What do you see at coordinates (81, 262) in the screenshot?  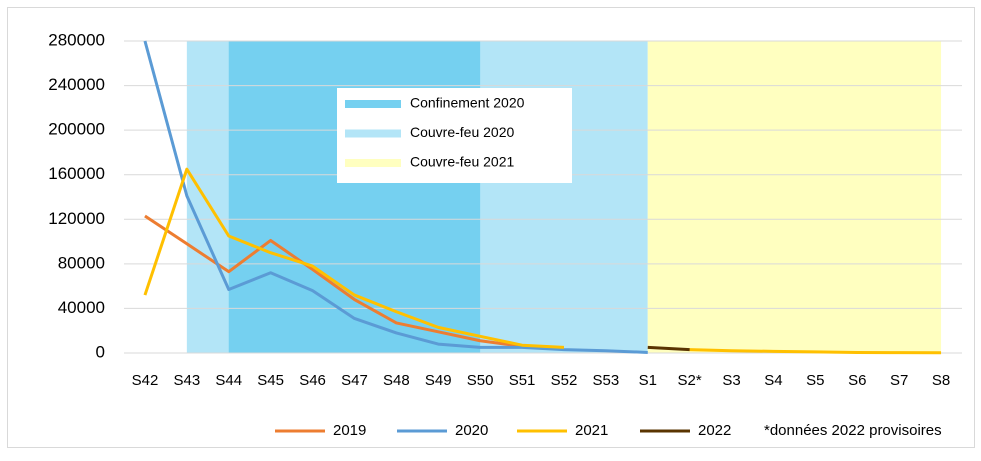 I see `y-tick-label: 80000` at bounding box center [81, 262].